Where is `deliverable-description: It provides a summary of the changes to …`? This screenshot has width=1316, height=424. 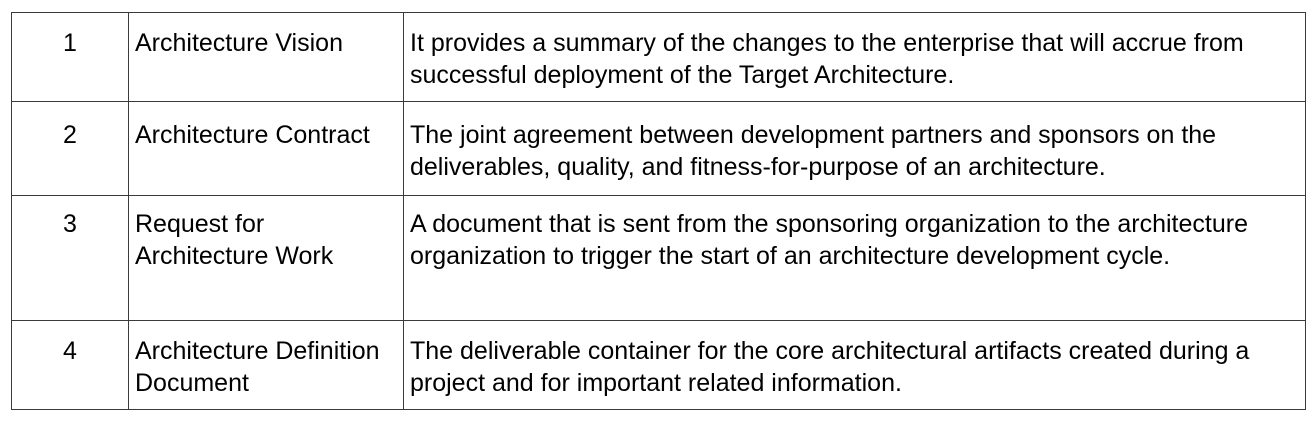 deliverable-description: It provides a summary of the changes to … is located at coordinates (854, 57).